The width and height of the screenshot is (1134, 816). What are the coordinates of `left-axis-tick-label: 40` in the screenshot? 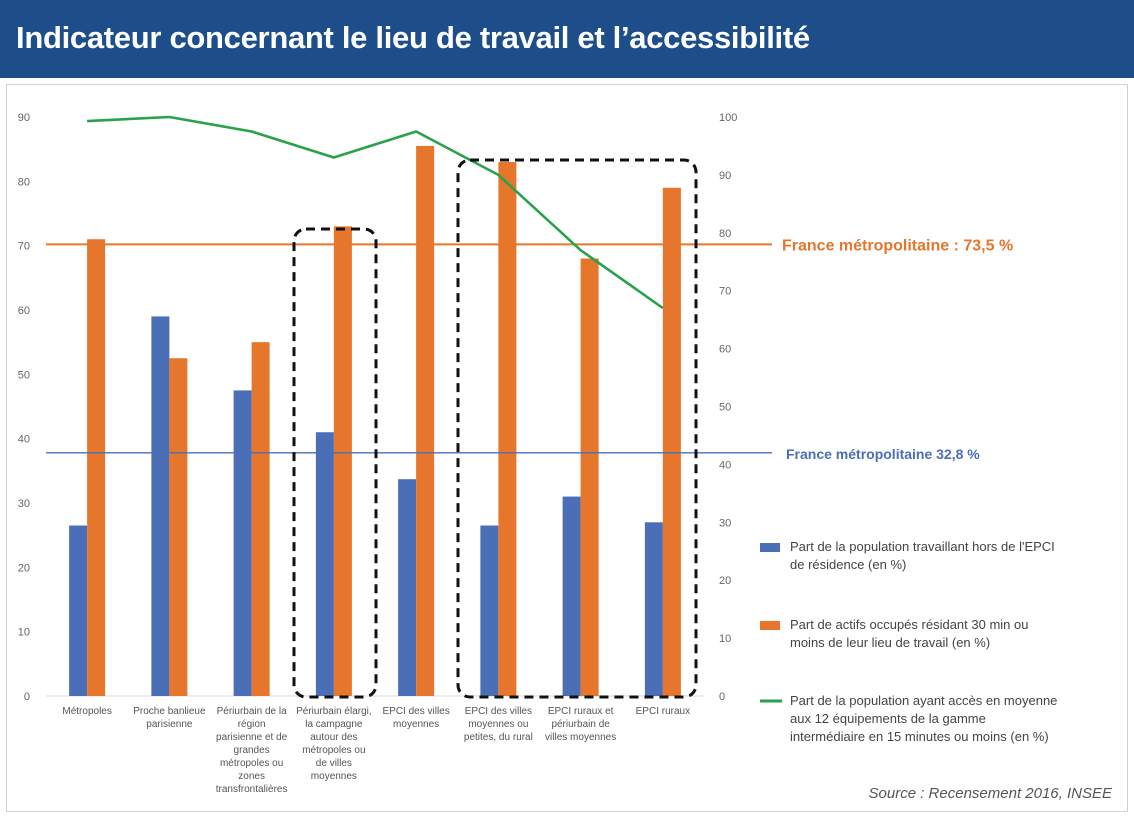 It's located at (24, 440).